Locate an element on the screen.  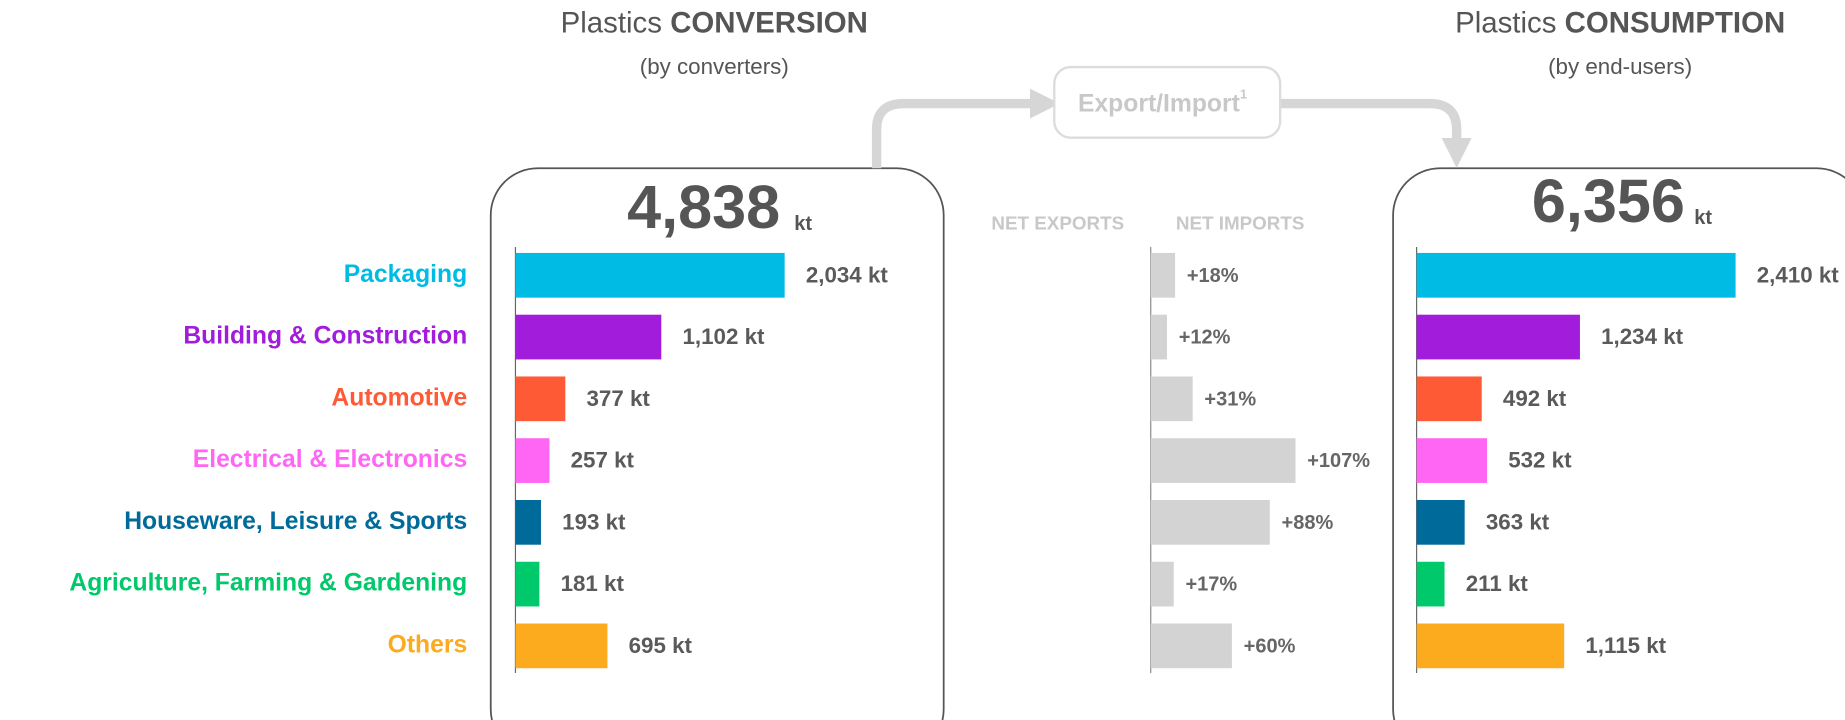
value-label: 1,102 kt is located at coordinates (723, 336).